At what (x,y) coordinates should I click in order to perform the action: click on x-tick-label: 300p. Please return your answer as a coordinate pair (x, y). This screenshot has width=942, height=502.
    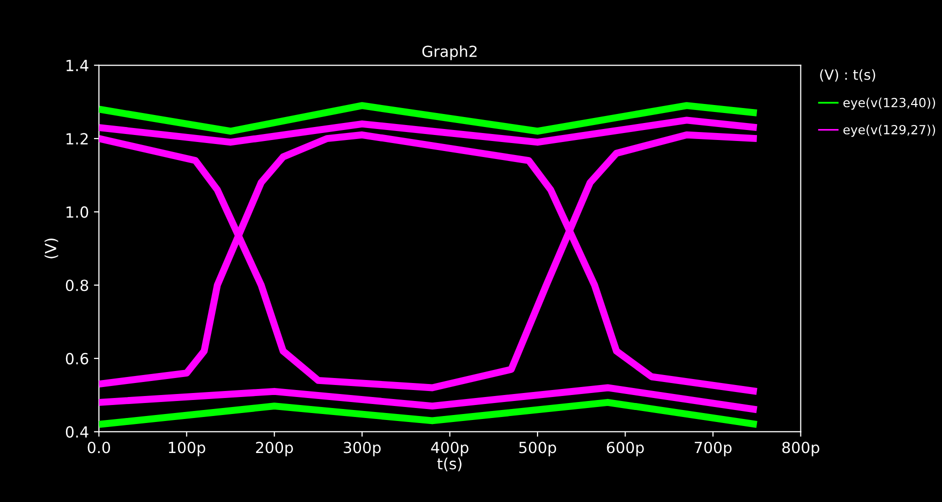
    Looking at the image, I should click on (362, 449).